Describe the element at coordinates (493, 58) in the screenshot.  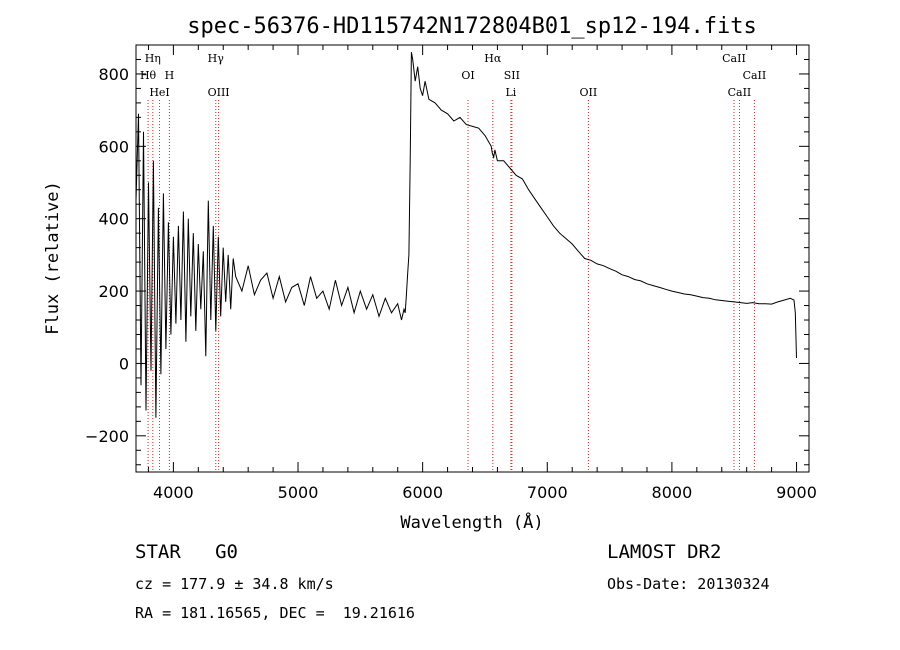
I see `spectral-line-label: Hα` at that location.